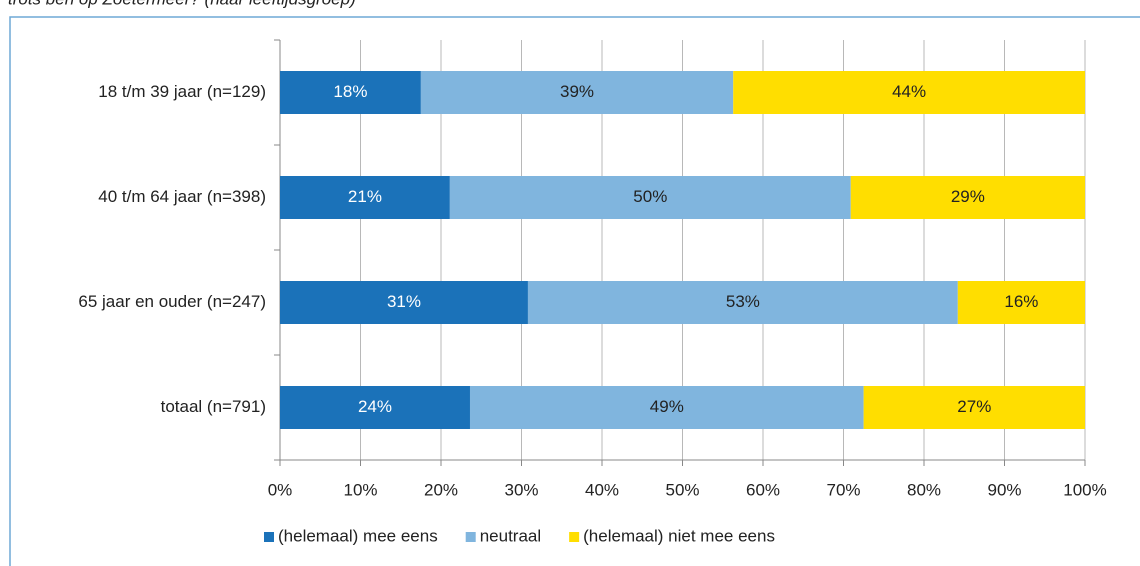  I want to click on x-tick-label: 50%, so click(682, 489).